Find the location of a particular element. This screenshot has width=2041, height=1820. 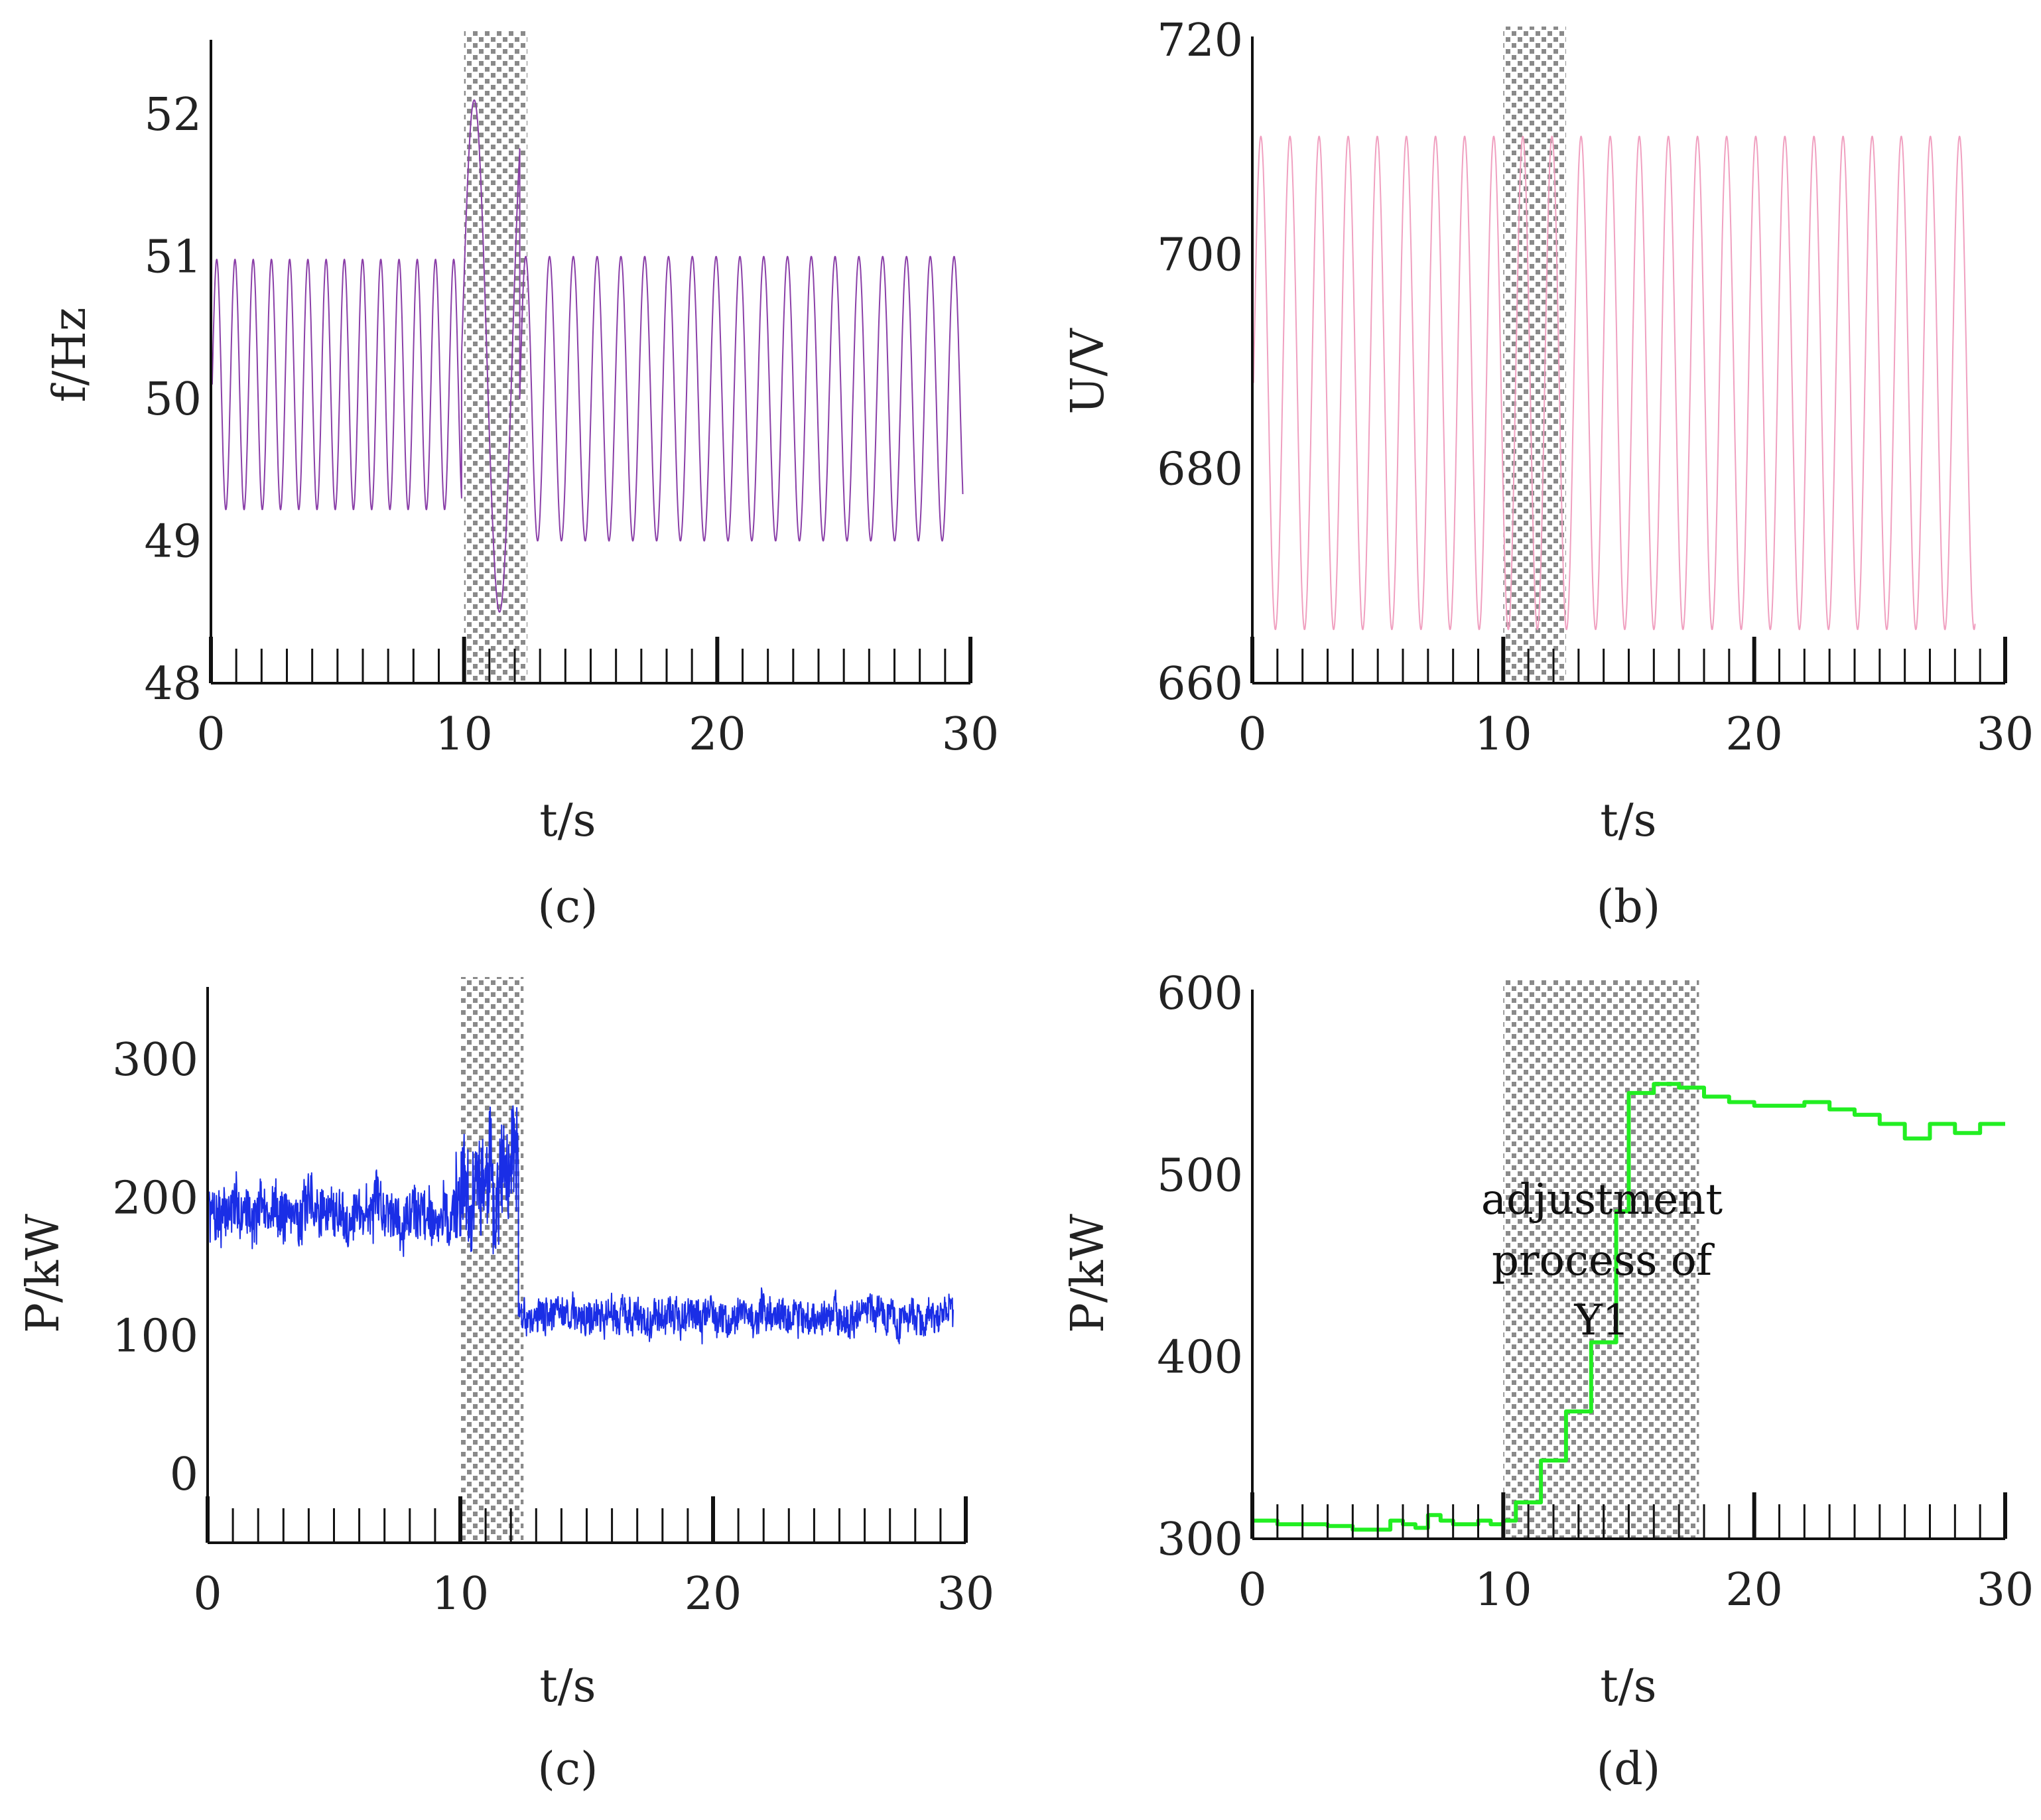

voltage-series is located at coordinates (1614, 383).